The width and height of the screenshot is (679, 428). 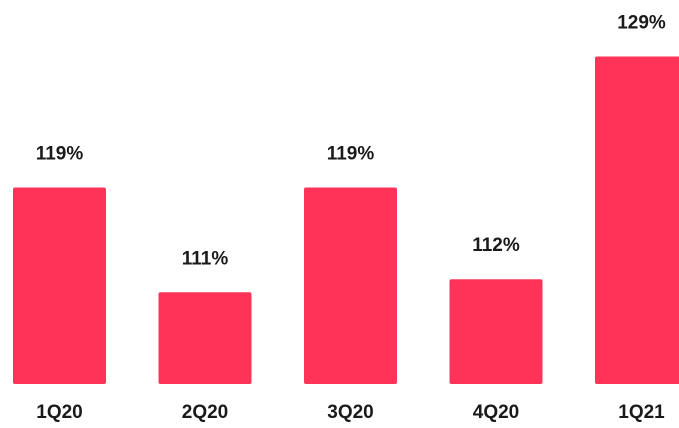 I want to click on x-tick-label-2q20: 2Q20, so click(x=205, y=412).